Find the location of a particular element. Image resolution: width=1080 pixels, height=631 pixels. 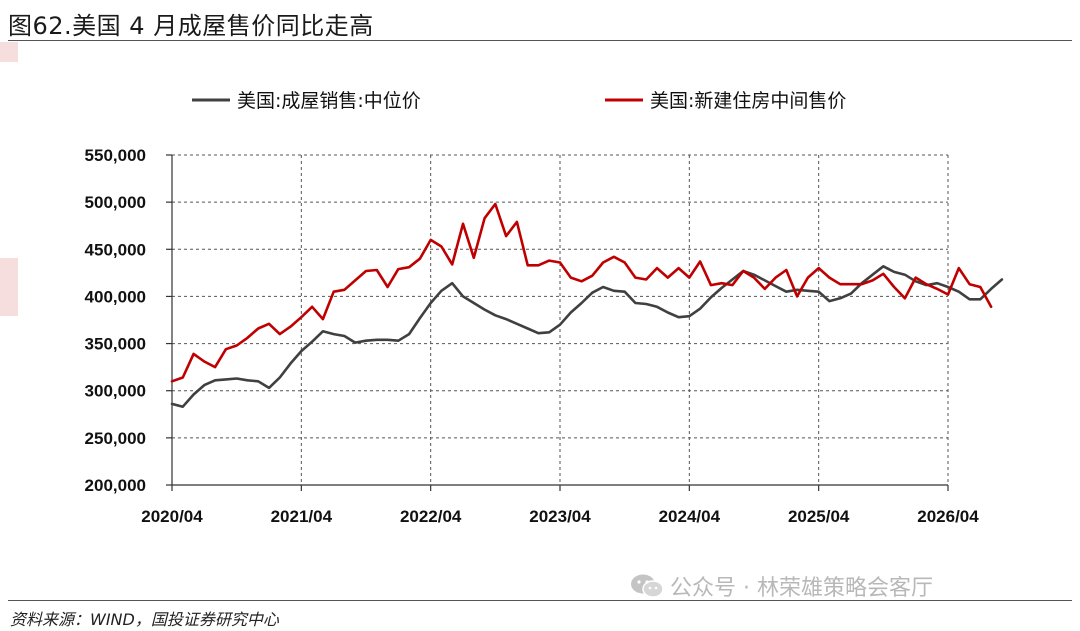

x-tick-label: 2020/04 is located at coordinates (172, 516).